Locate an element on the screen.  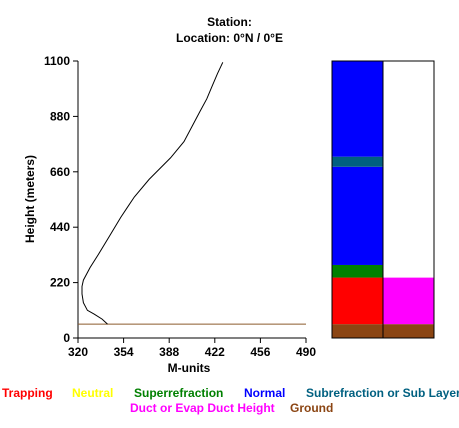
y-tick-label: 1100 is located at coordinates (57, 61).